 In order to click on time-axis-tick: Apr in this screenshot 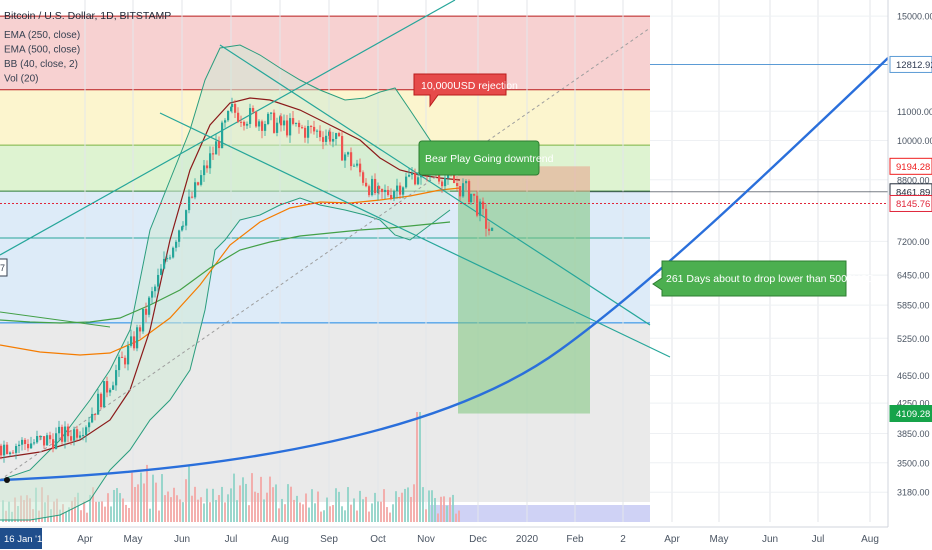, I will do `click(672, 539)`.